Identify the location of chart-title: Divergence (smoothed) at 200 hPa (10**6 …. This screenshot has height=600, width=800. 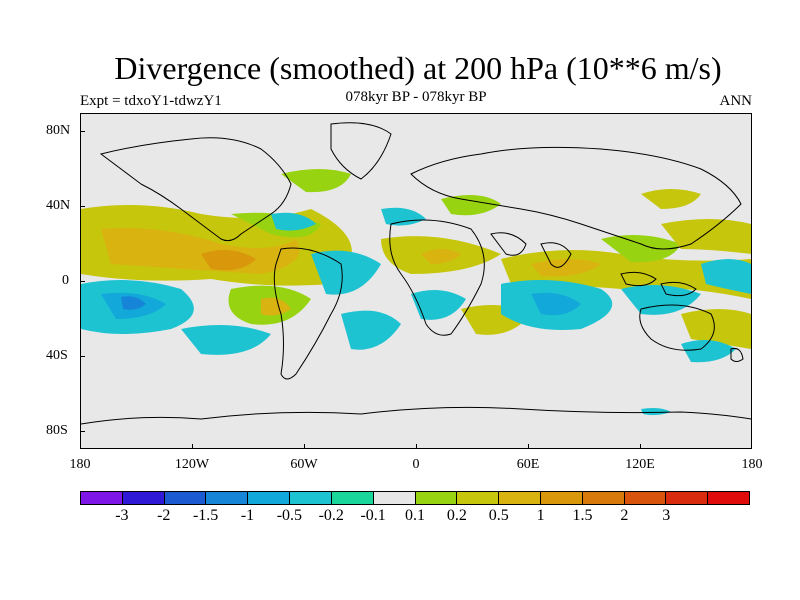
(418, 68).